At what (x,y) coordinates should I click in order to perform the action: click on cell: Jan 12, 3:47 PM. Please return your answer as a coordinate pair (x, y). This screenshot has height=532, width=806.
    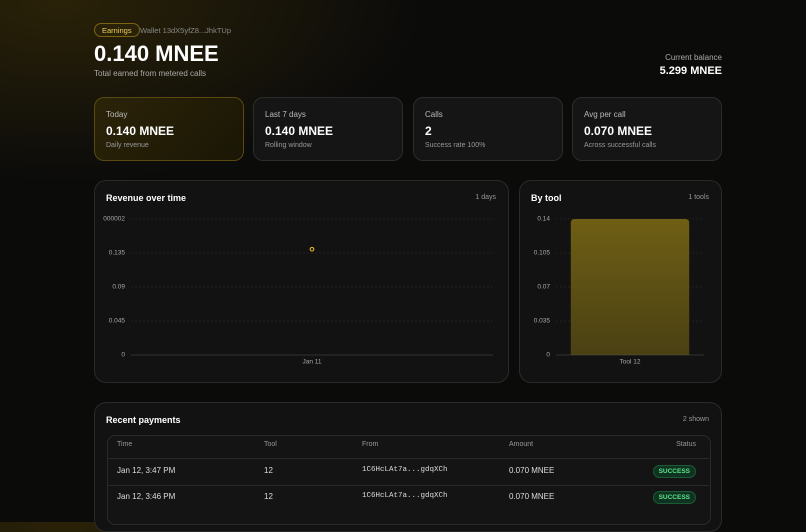
    Looking at the image, I should click on (146, 470).